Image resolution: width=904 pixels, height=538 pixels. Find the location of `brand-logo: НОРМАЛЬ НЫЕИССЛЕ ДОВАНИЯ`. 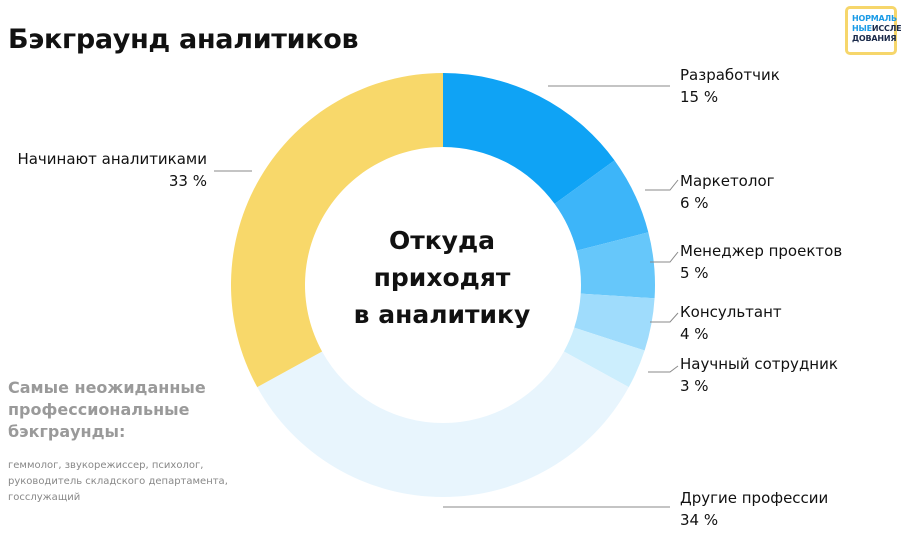

brand-logo: НОРМАЛЬ НЫЕИССЛЕ ДОВАНИЯ is located at coordinates (873, 30).